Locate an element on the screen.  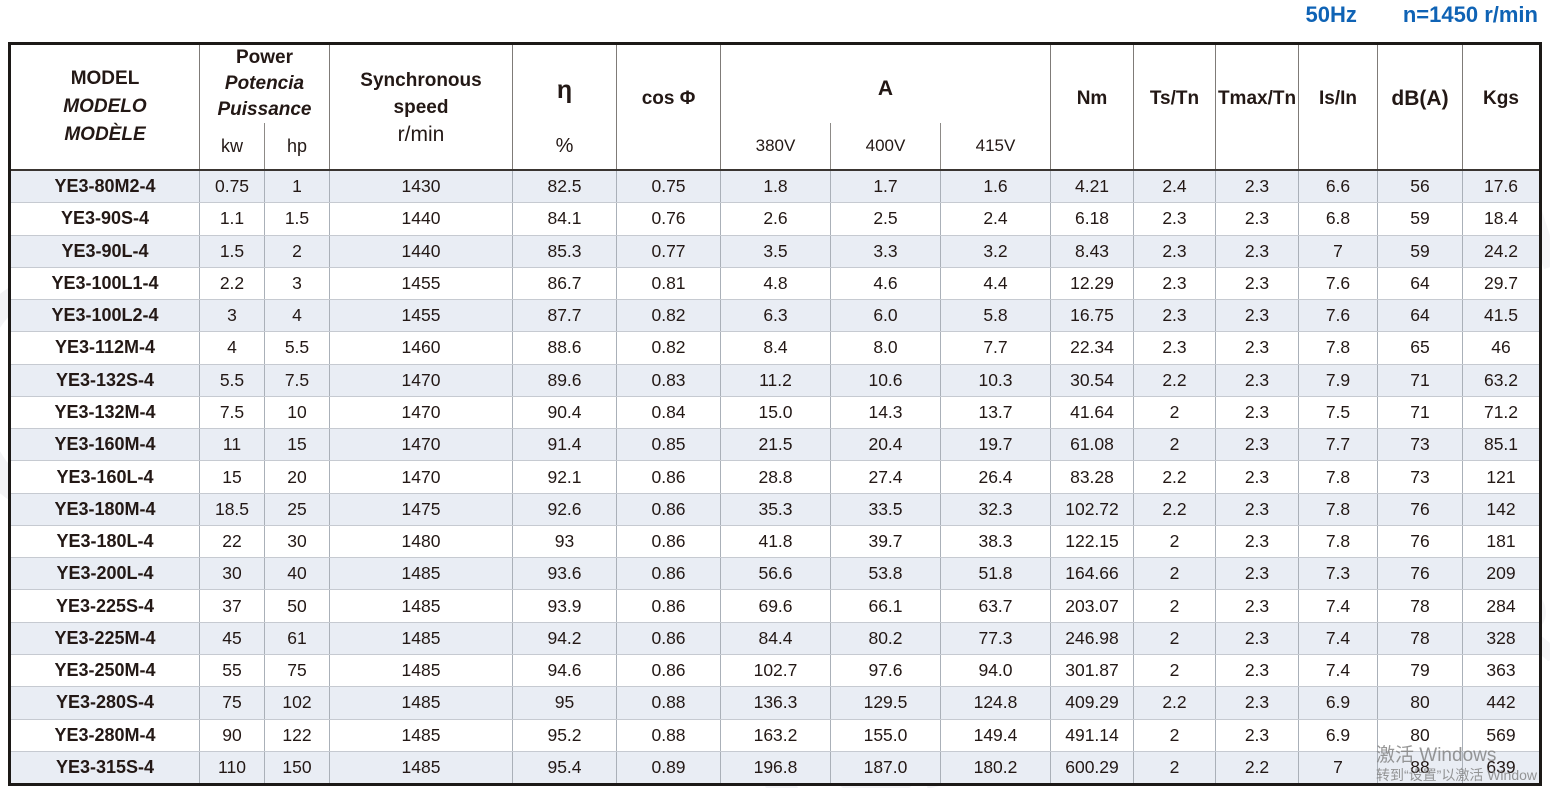
value-cell: 30 is located at coordinates (297, 541).